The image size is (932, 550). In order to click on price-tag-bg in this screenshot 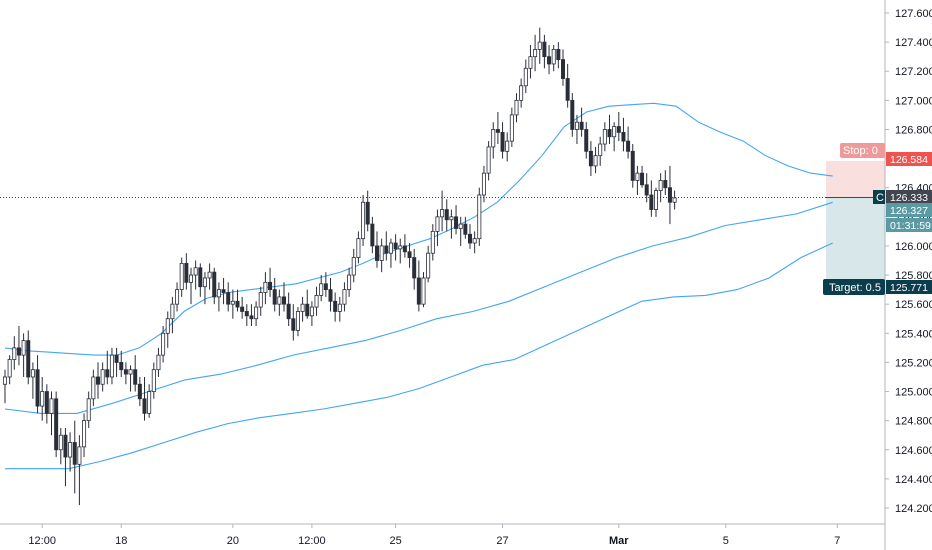, I will do `click(909, 197)`.